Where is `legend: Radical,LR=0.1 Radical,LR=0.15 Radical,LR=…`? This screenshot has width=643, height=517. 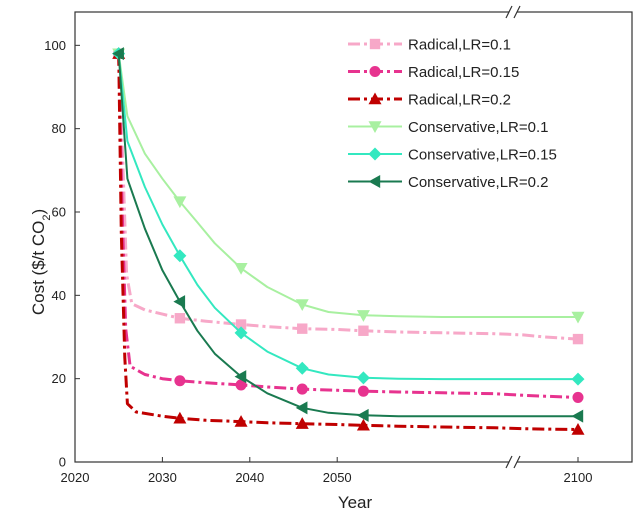
legend: Radical,LR=0.1 Radical,LR=0.15 Radical,LR=… is located at coordinates (452, 114).